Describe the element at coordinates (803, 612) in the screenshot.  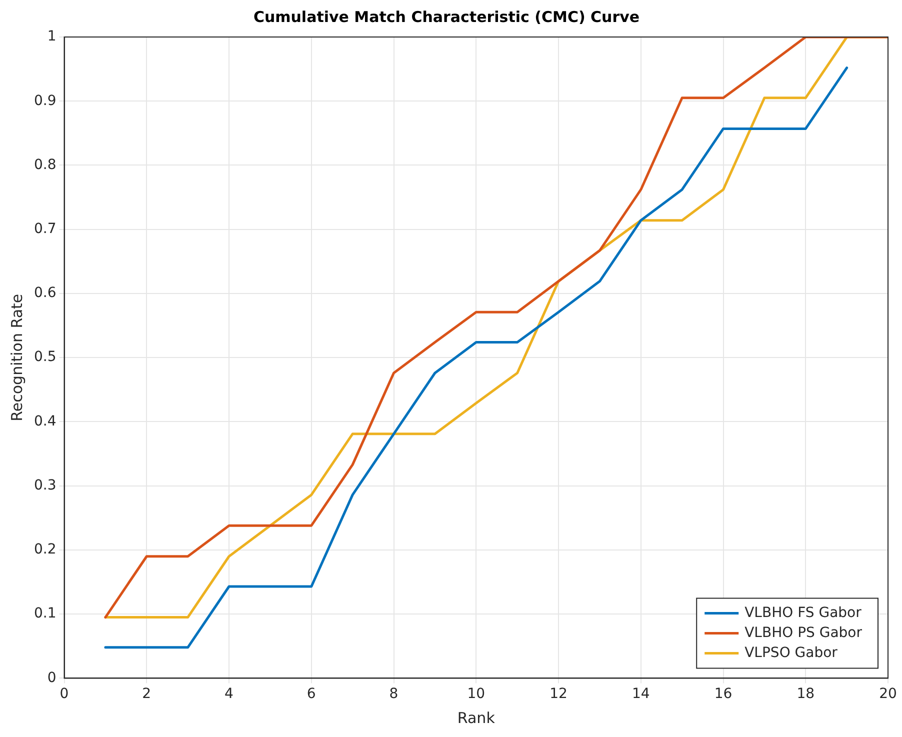
I see `legend-label: VLBHO FS Gabor` at that location.